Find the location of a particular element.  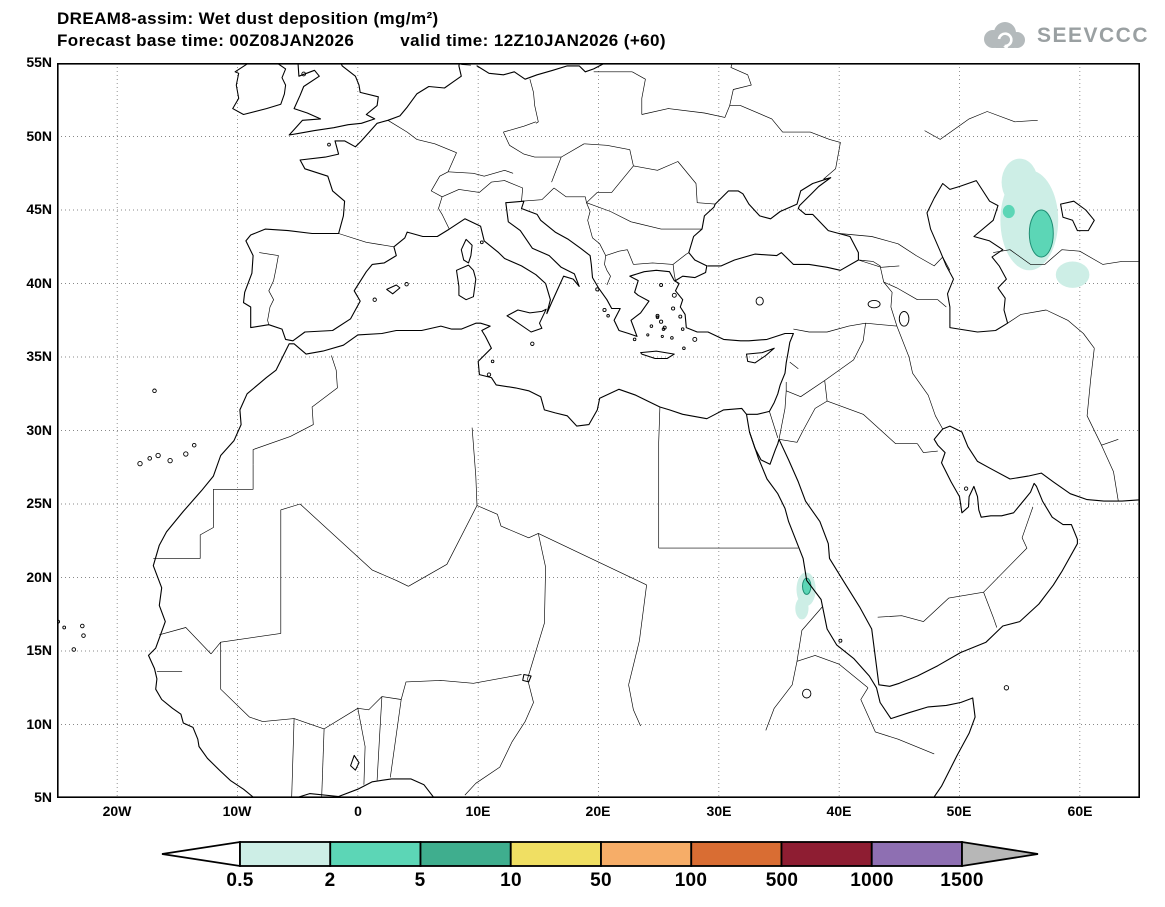

colorbar-tick-label: 2 is located at coordinates (330, 880).